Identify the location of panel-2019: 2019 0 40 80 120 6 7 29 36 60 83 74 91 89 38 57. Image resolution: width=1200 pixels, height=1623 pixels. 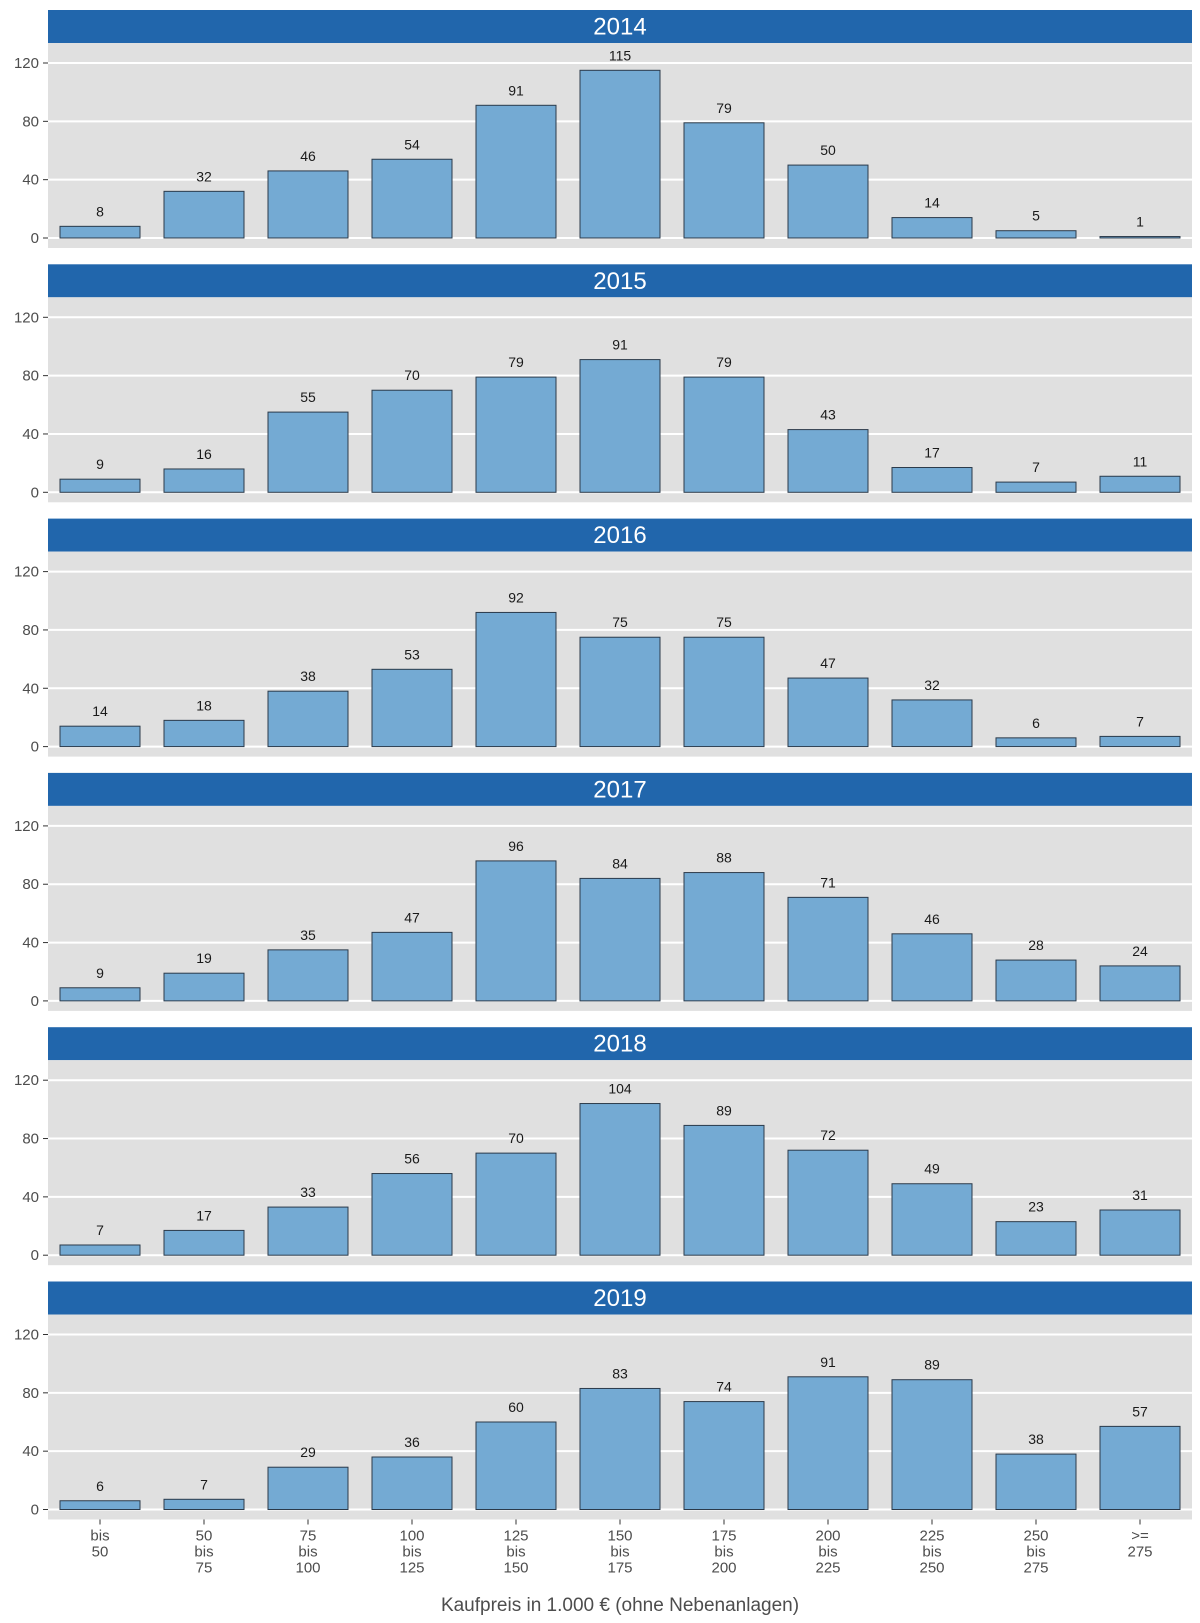
(603, 1400).